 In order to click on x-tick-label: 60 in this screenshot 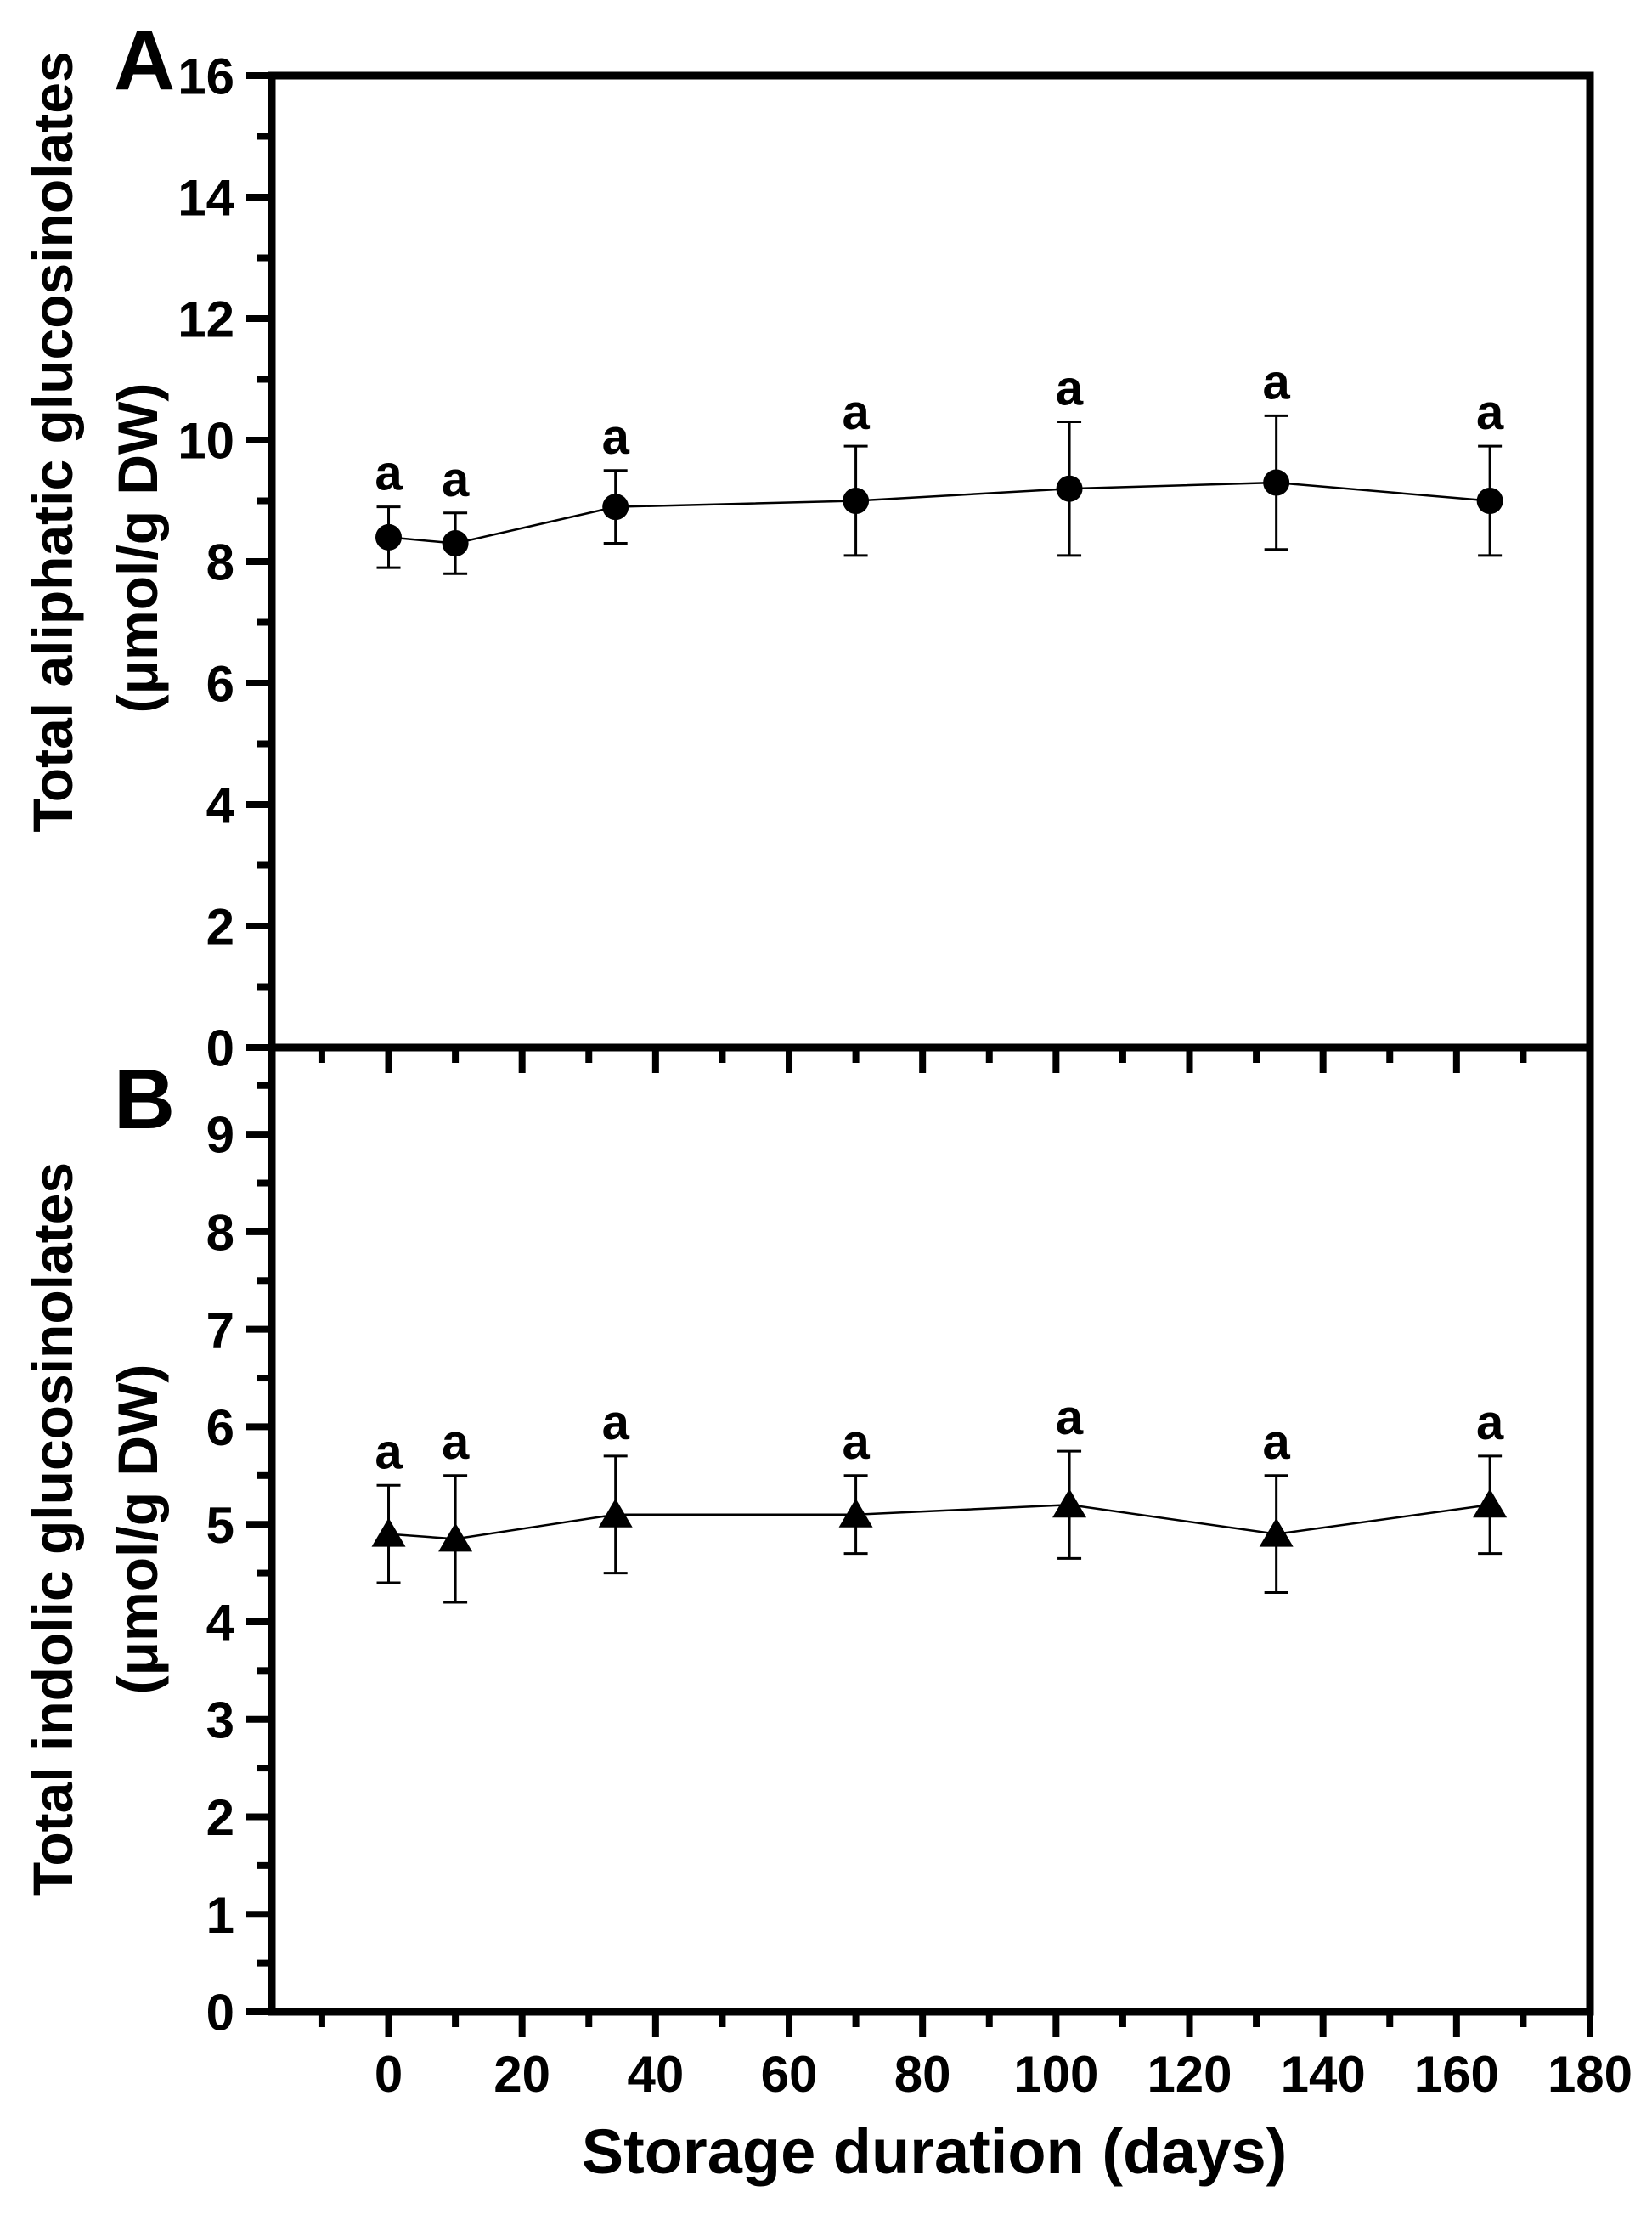, I will do `click(789, 2075)`.